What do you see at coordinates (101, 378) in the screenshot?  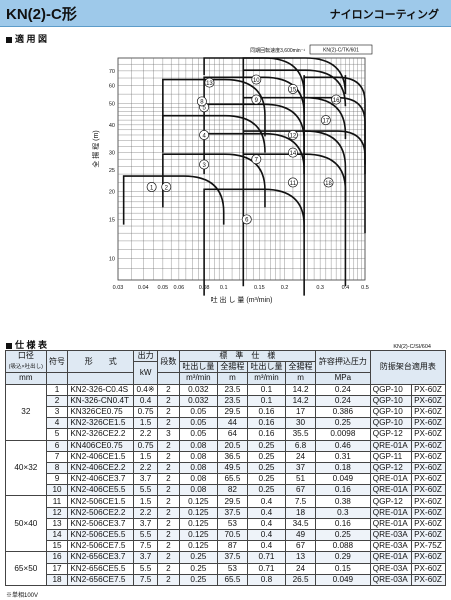 I see `model-blank` at bounding box center [101, 378].